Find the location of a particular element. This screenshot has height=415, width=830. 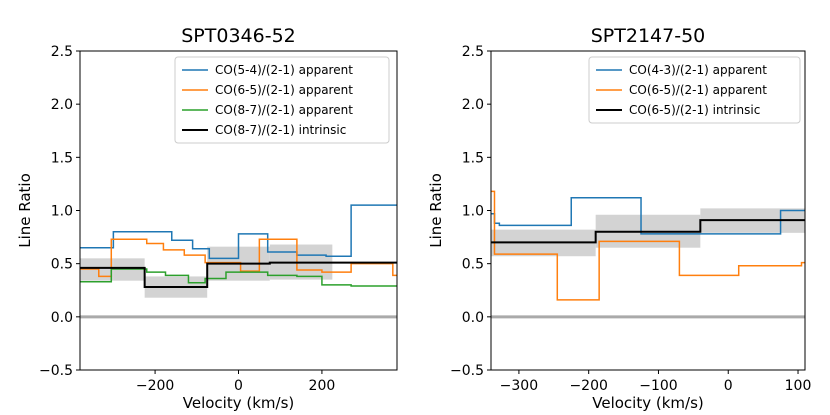

x-tick-label: 200 is located at coordinates (322, 386).